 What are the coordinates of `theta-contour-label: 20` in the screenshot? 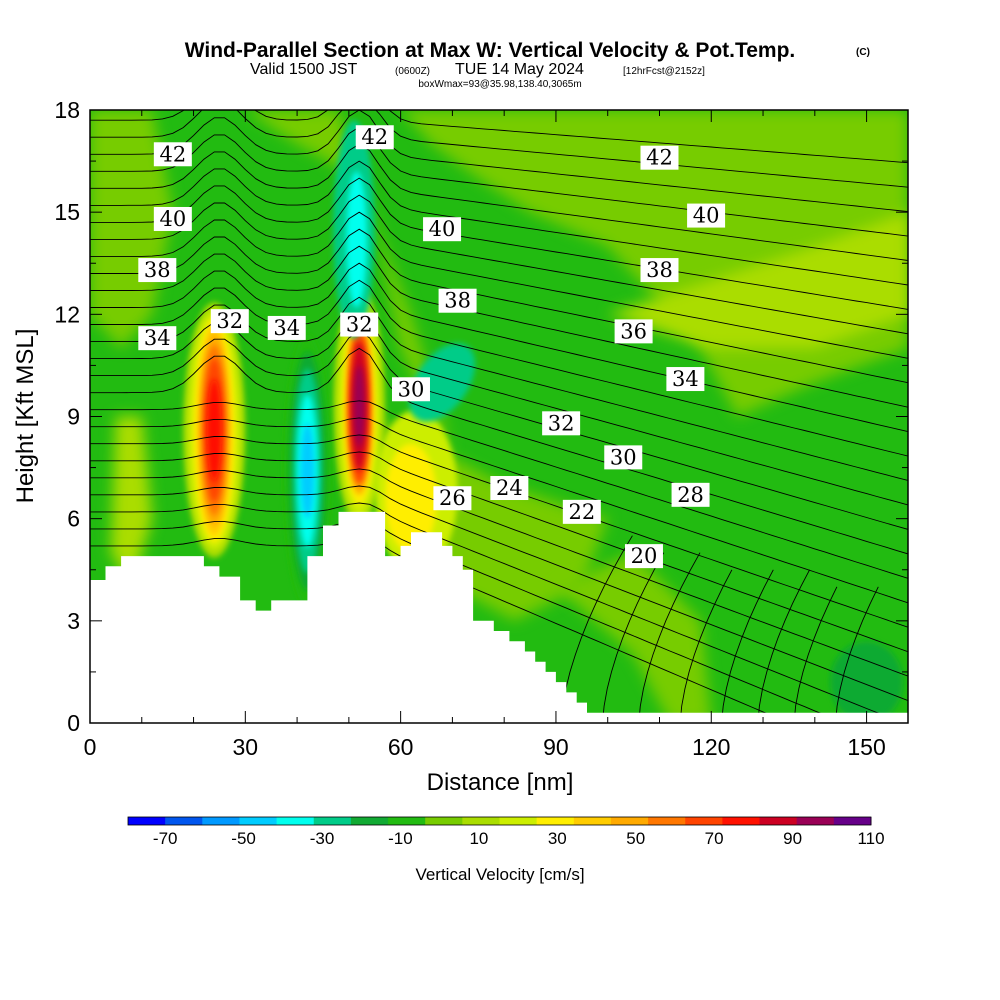 It's located at (643, 556).